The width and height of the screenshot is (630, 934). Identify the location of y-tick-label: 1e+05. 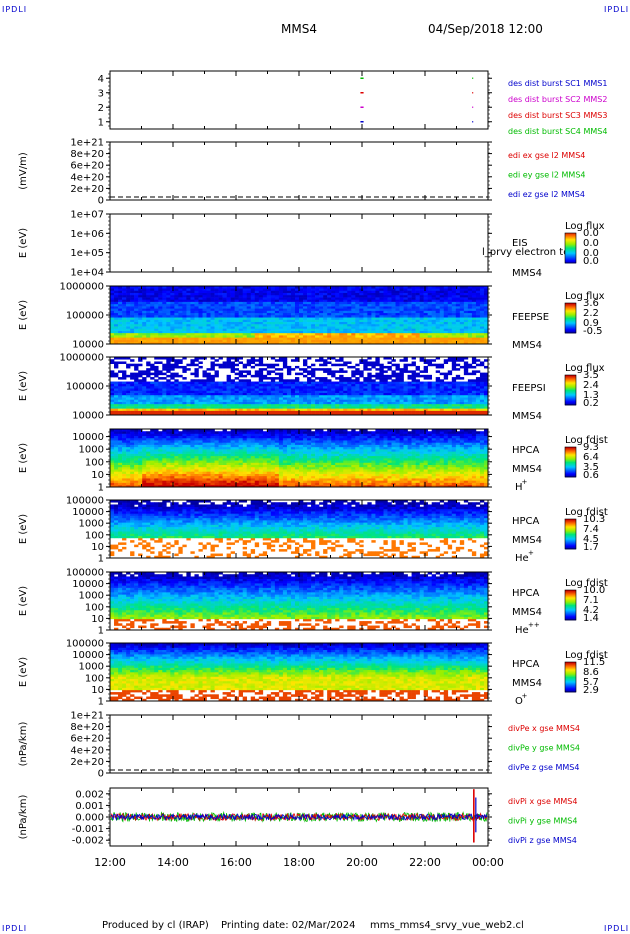
(87, 253).